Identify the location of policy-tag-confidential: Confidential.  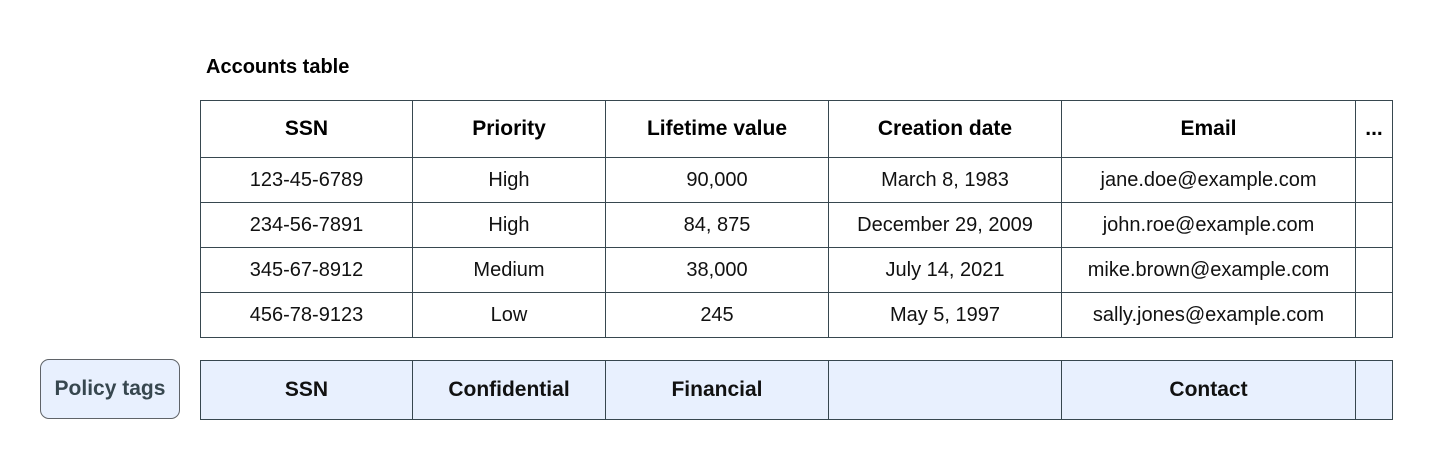
(509, 390).